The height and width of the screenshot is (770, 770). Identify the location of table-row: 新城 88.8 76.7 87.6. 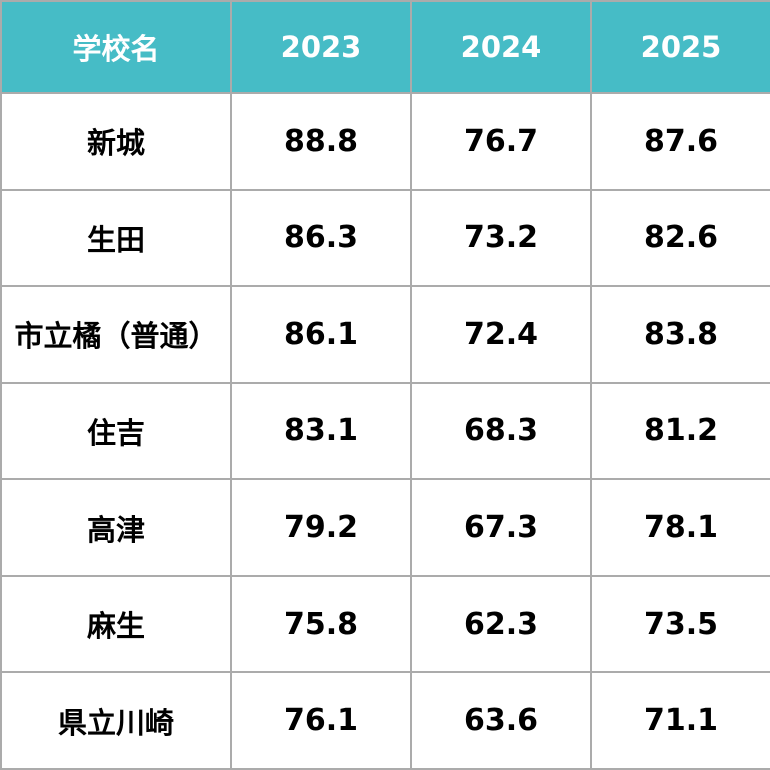
(385, 141).